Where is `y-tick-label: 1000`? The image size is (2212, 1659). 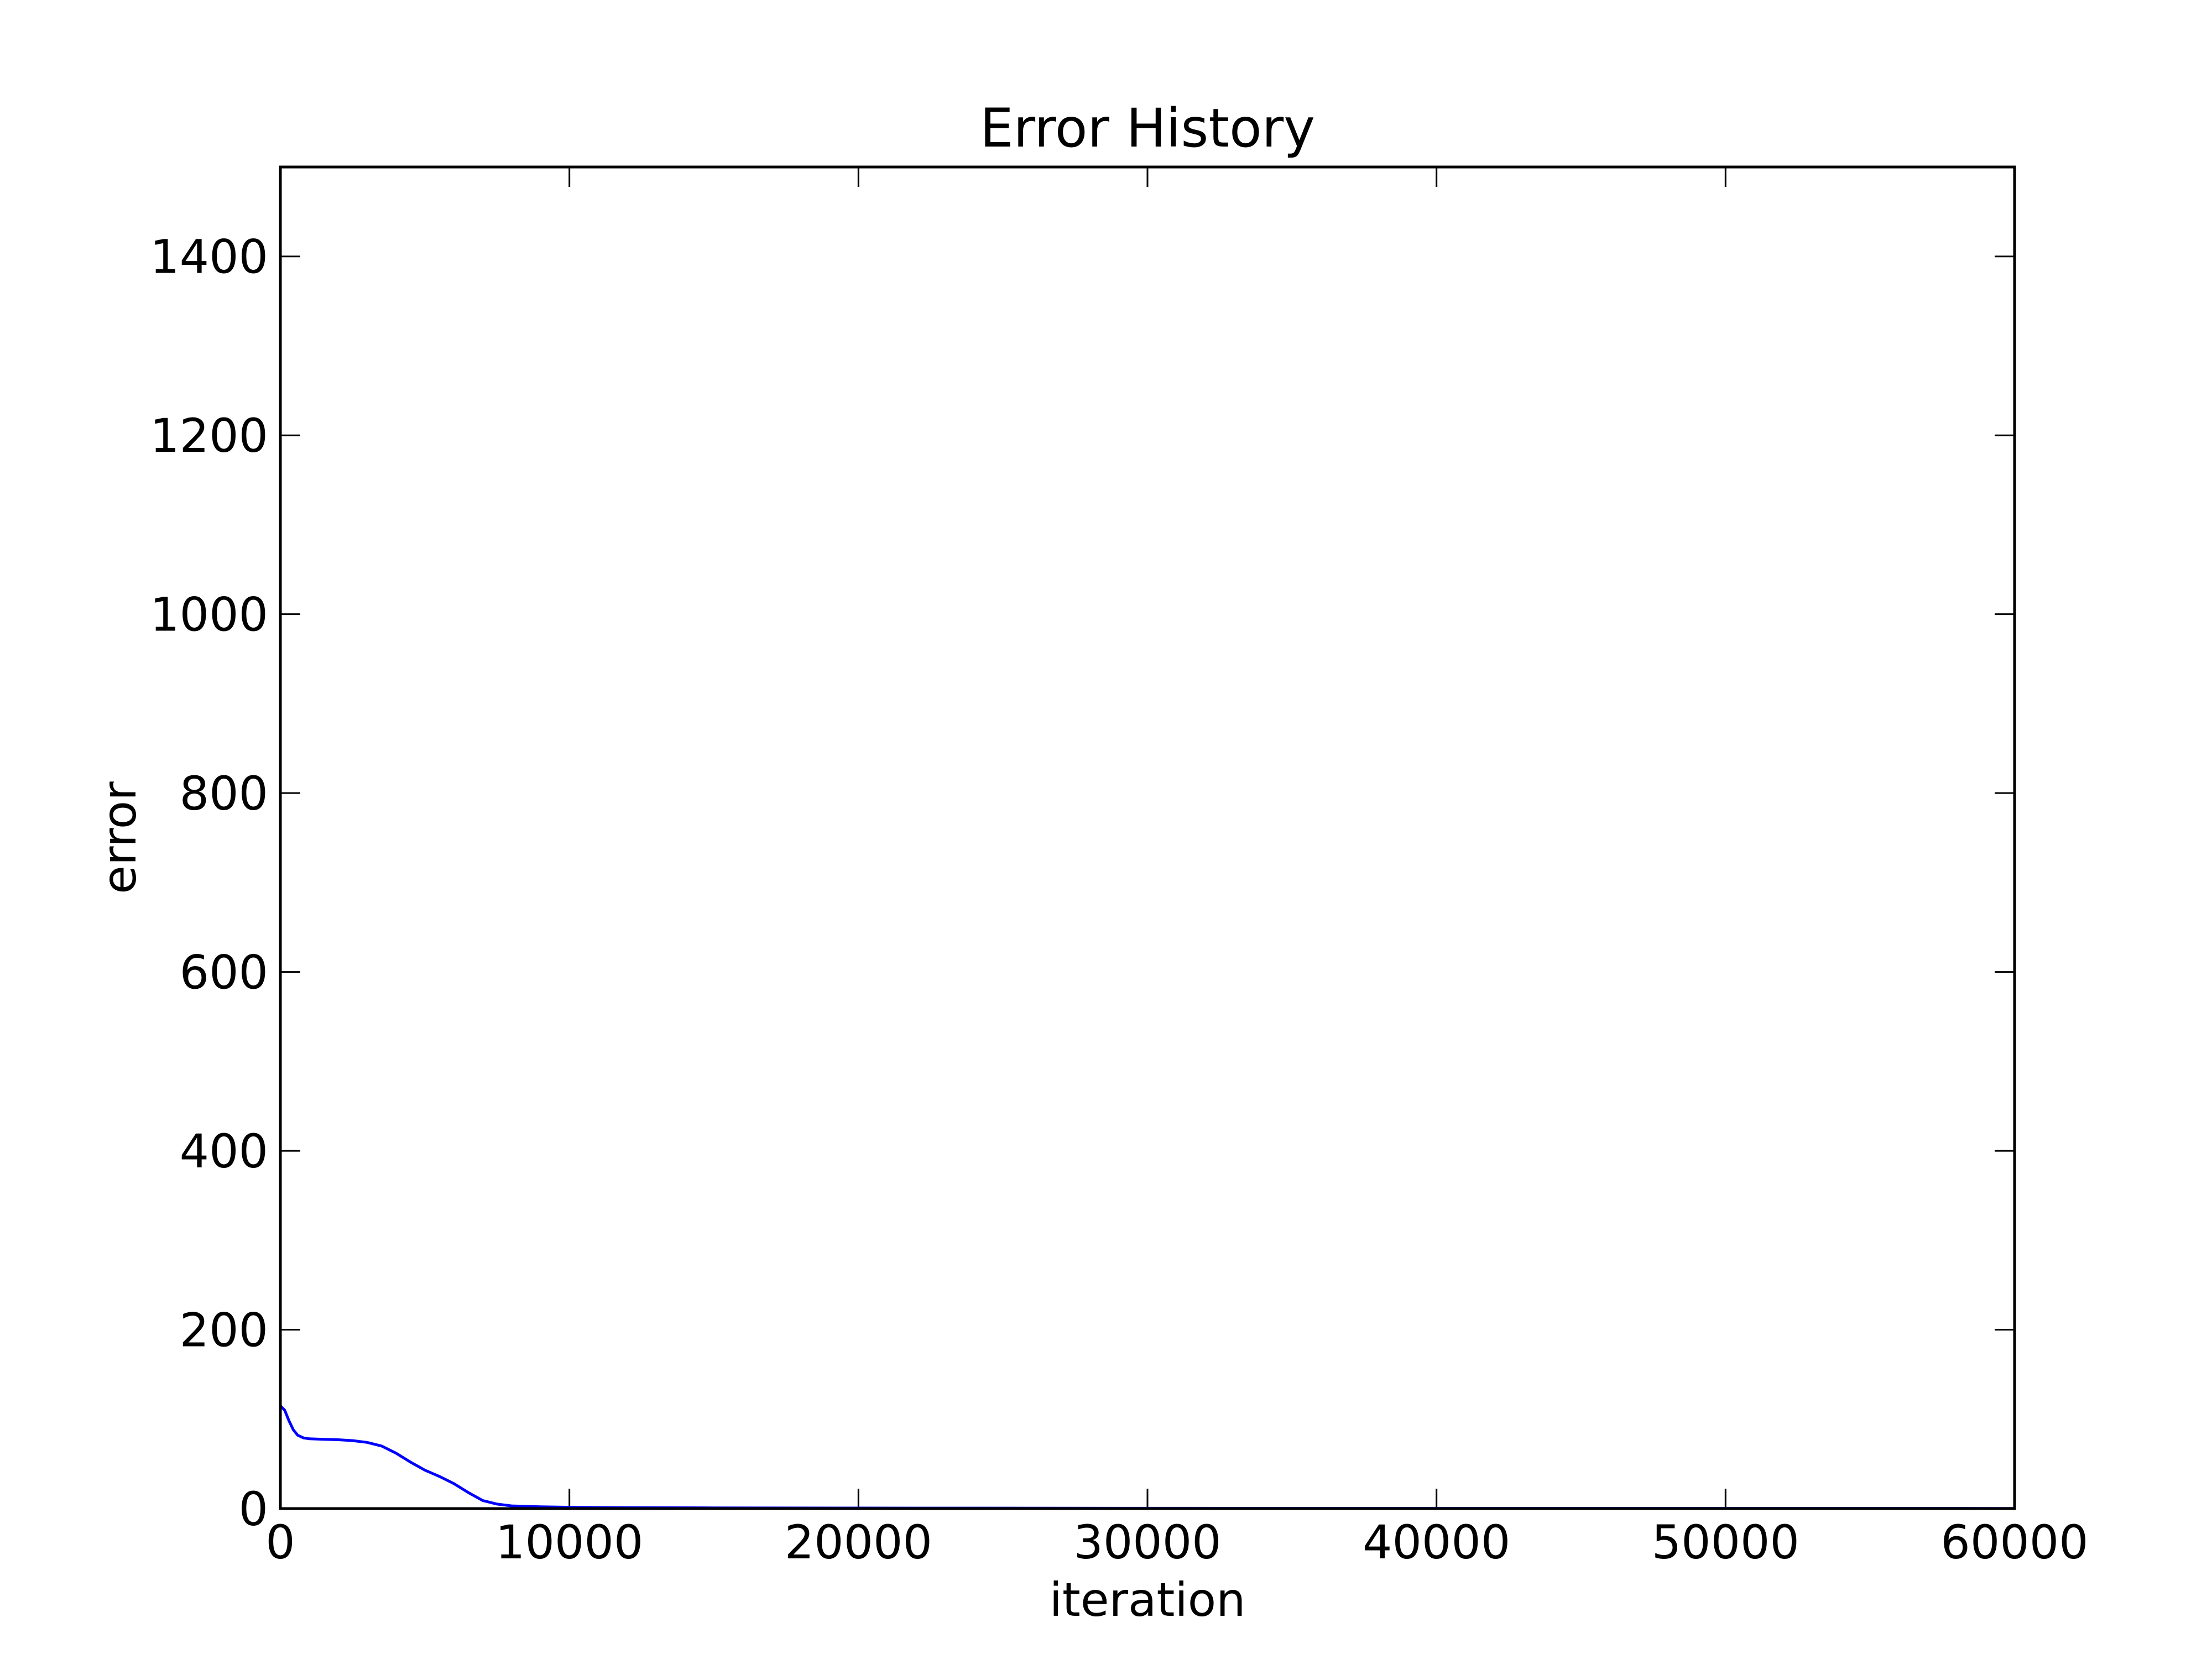 y-tick-label: 1000 is located at coordinates (209, 615).